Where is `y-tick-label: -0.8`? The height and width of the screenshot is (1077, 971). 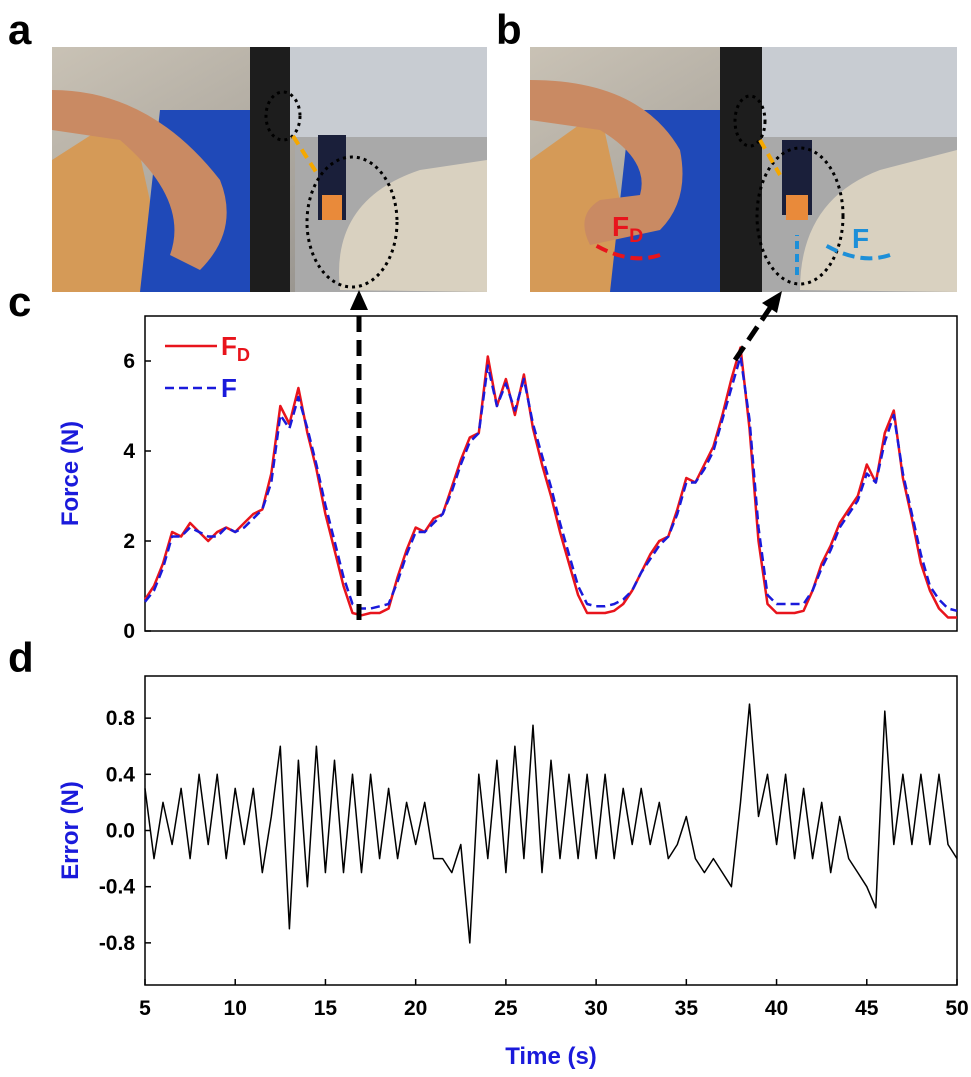
y-tick-label: -0.8 is located at coordinates (117, 943).